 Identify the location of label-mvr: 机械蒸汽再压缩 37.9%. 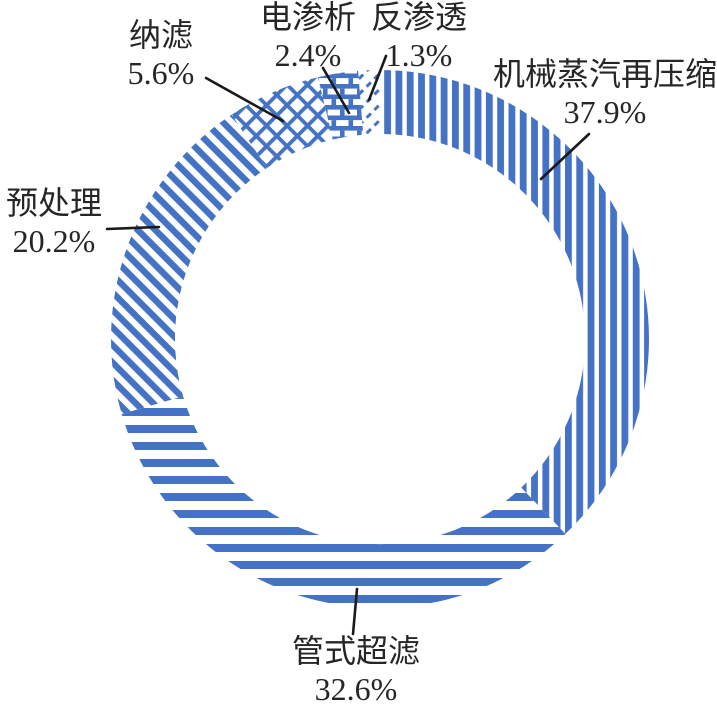
(605, 93).